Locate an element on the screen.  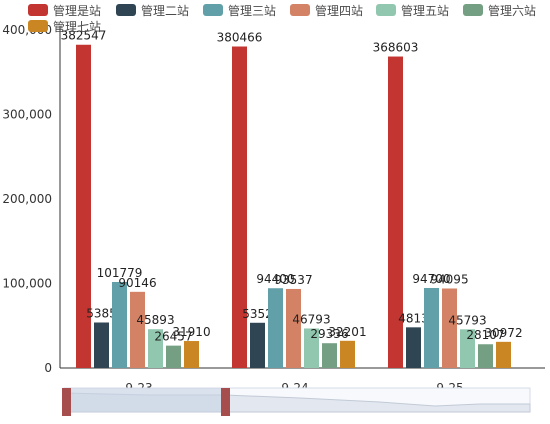
data-label: 32201 is located at coordinates (347, 332).